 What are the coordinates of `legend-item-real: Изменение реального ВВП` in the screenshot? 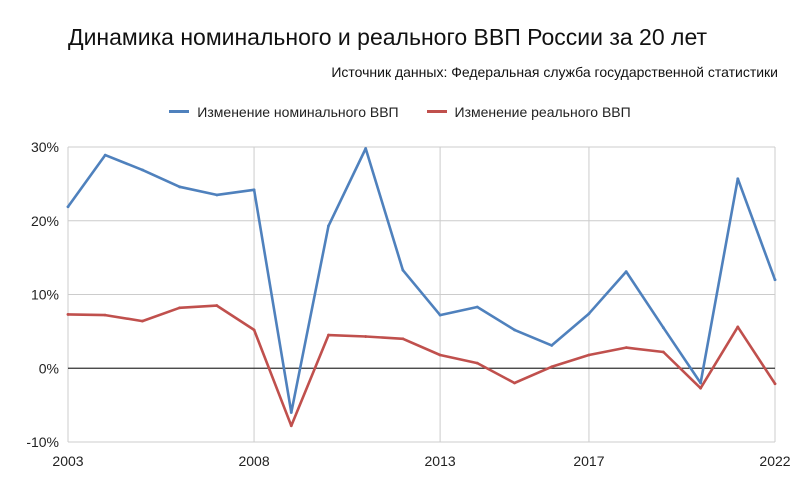 It's located at (528, 111).